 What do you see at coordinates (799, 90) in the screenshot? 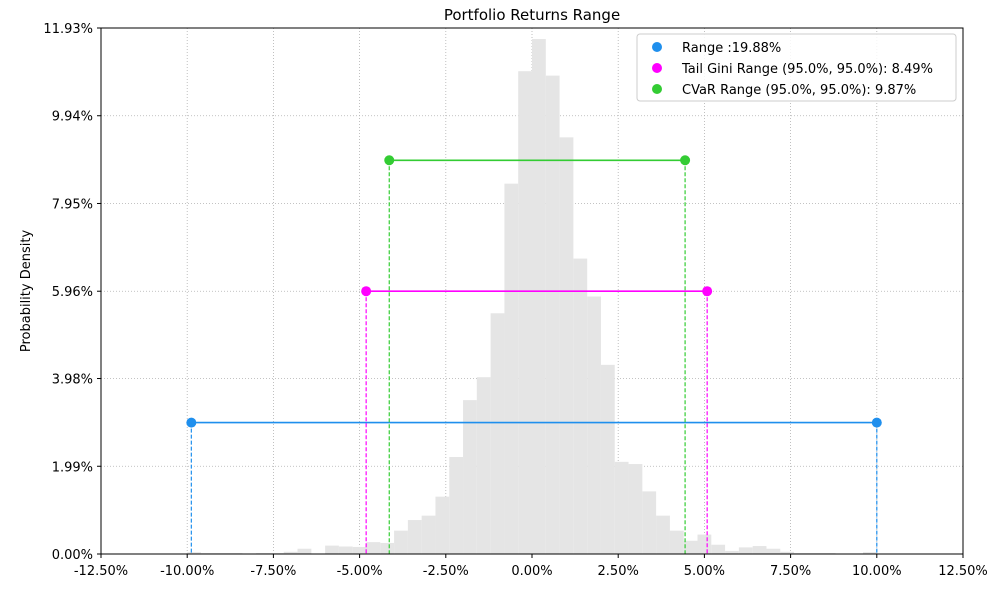
I see `legend-label: CVaR Range (95.0%, 95.0%): 9.87%` at bounding box center [799, 90].